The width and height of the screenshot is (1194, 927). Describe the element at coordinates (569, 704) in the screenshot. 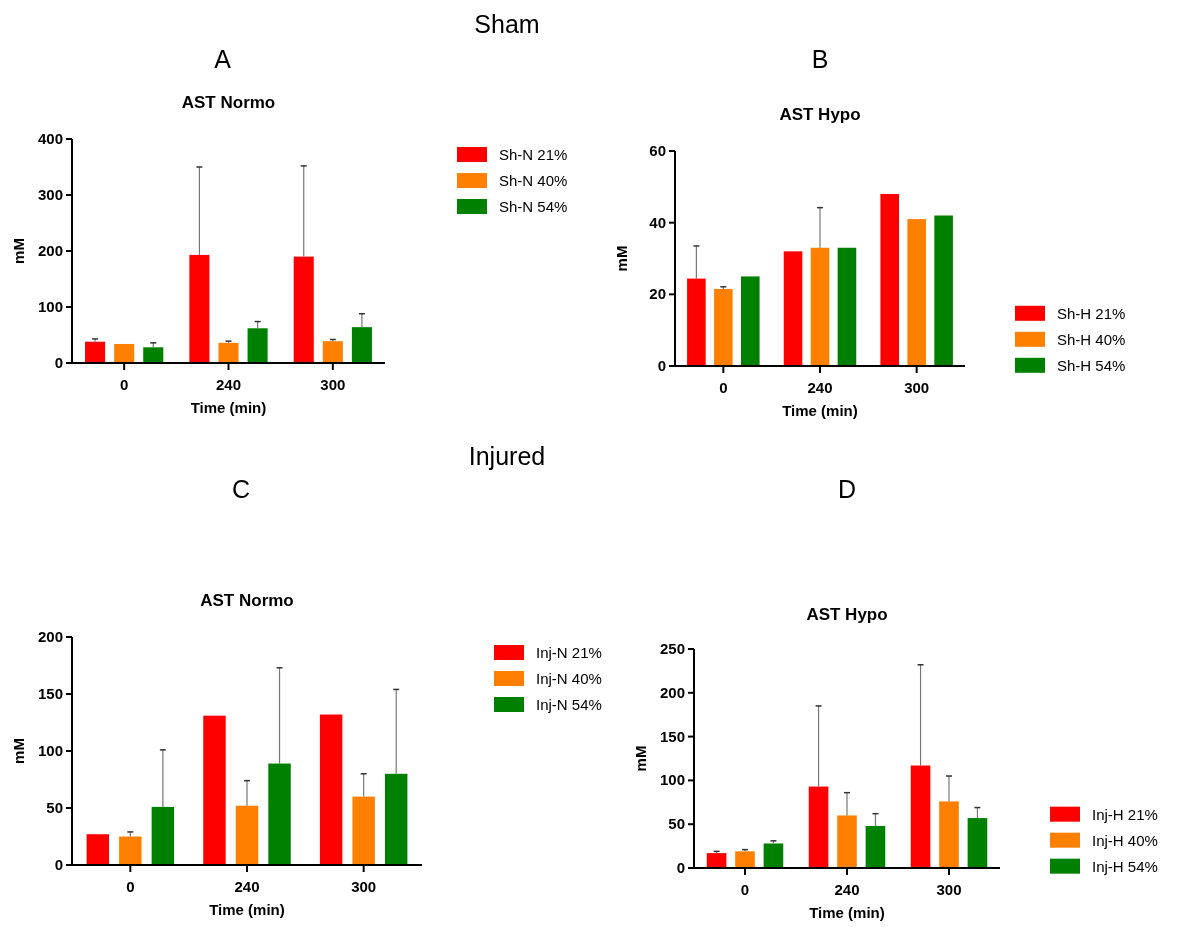

I see `legend-label: Inj-N 54%` at that location.